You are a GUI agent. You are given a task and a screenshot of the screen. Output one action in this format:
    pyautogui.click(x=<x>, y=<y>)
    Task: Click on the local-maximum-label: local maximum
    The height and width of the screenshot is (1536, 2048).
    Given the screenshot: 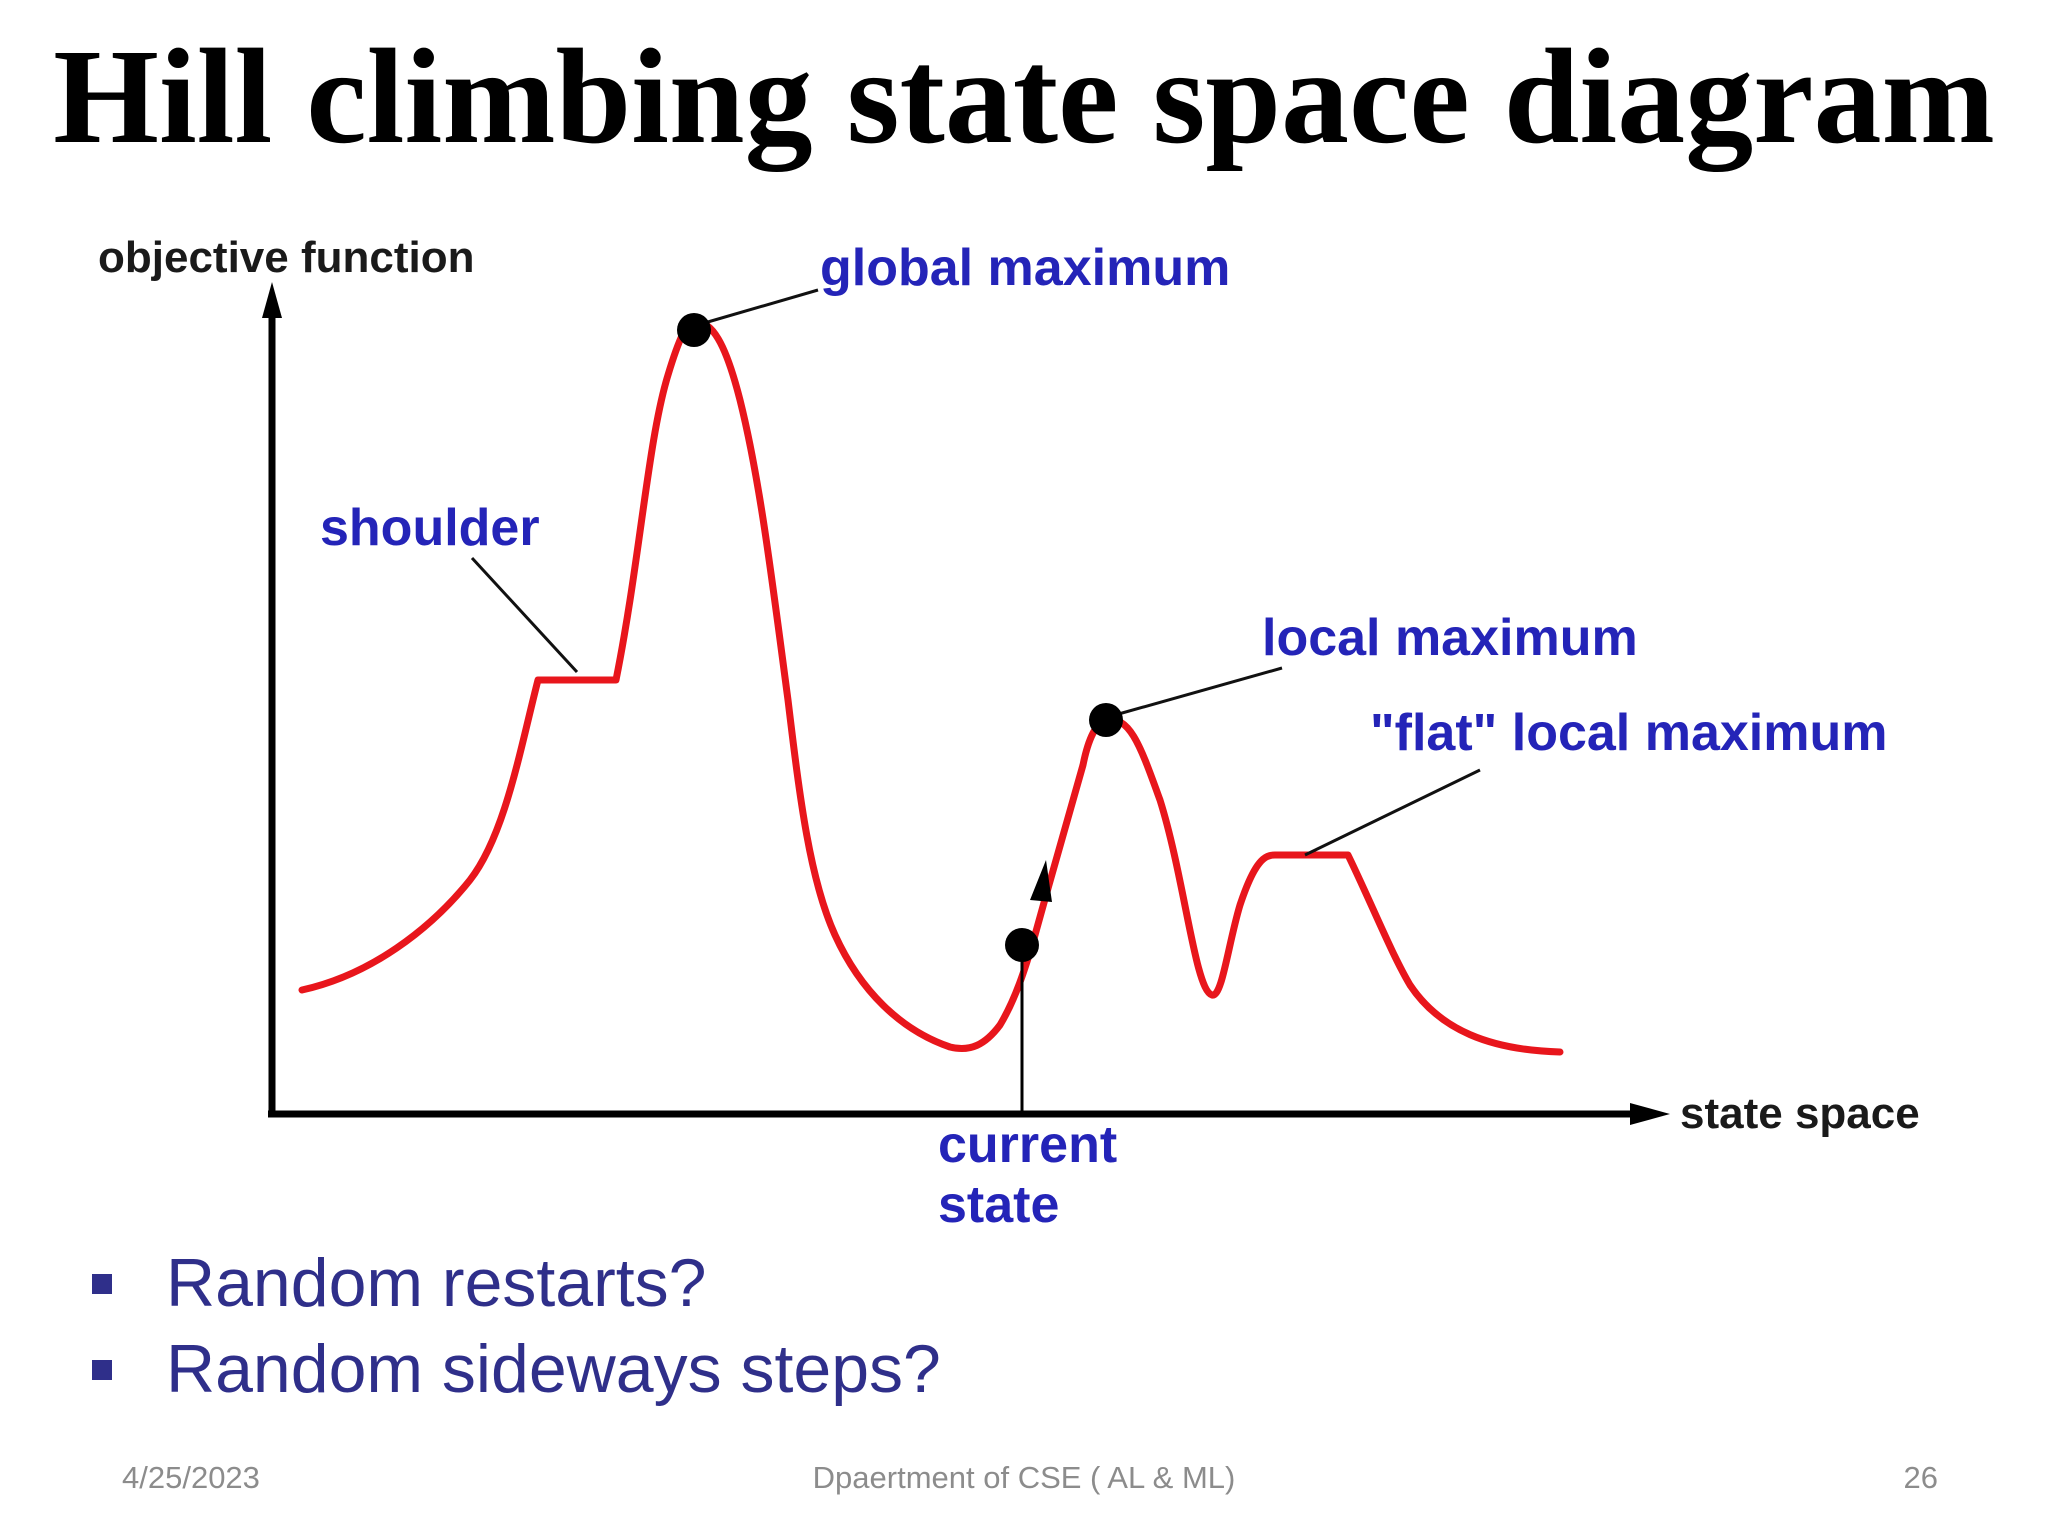 What is the action you would take?
    pyautogui.click(x=1450, y=638)
    